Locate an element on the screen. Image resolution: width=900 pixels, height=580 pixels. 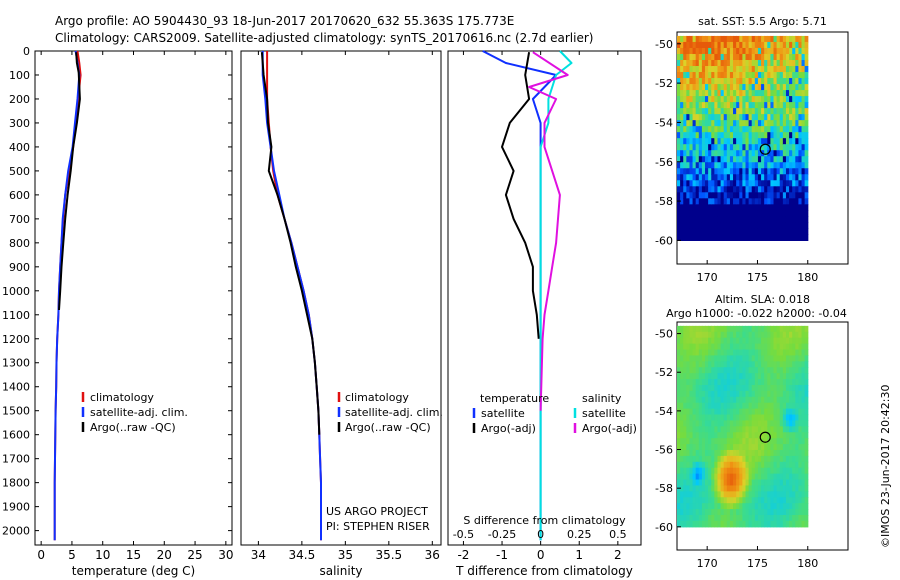
y-tick-label: 500 is located at coordinates (19, 171).